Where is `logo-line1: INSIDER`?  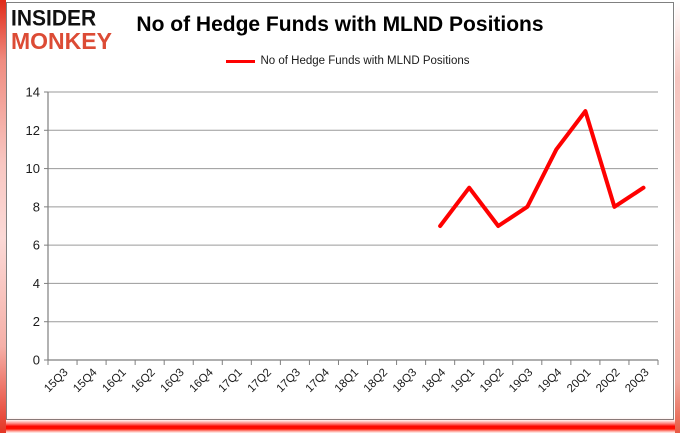
logo-line1: INSIDER is located at coordinates (54, 18).